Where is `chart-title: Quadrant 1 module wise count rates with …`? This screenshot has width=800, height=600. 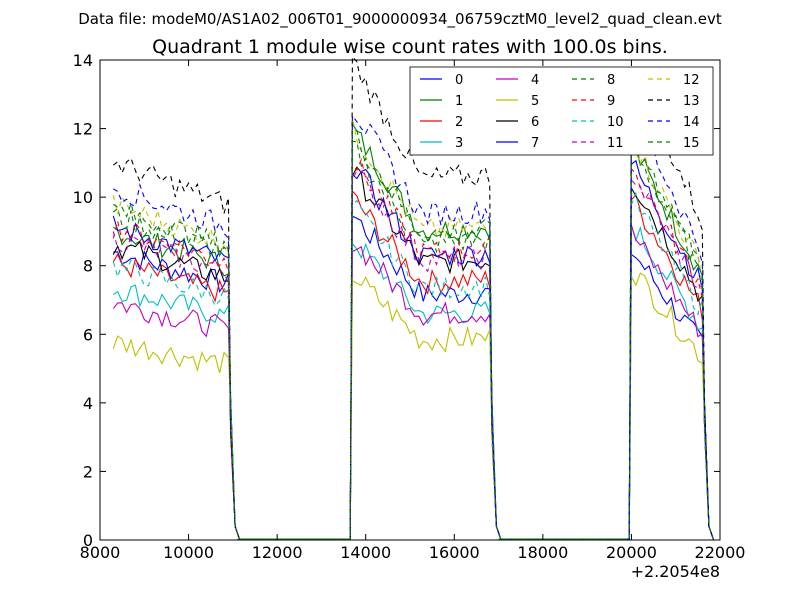
chart-title: Quadrant 1 module wise count rates with … is located at coordinates (410, 47).